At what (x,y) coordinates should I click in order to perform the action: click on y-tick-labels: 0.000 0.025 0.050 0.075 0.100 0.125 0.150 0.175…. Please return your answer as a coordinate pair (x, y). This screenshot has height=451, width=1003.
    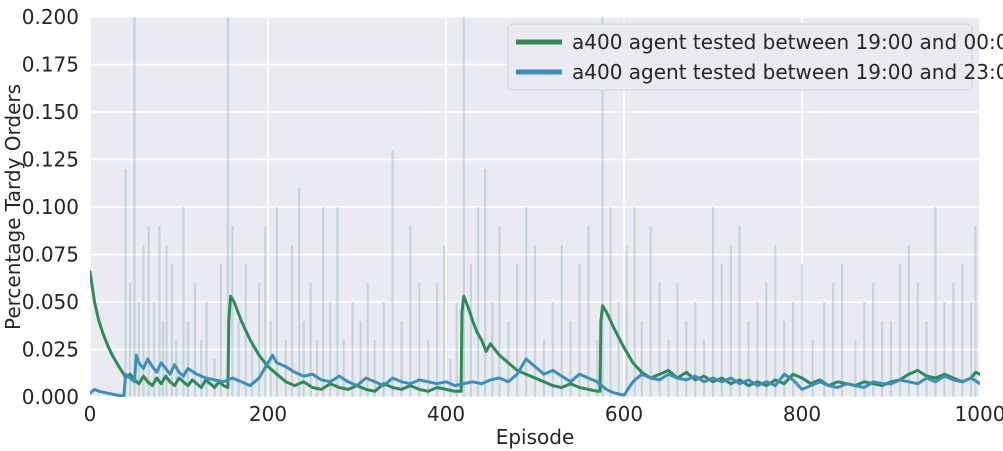
    Looking at the image, I should click on (50, 207).